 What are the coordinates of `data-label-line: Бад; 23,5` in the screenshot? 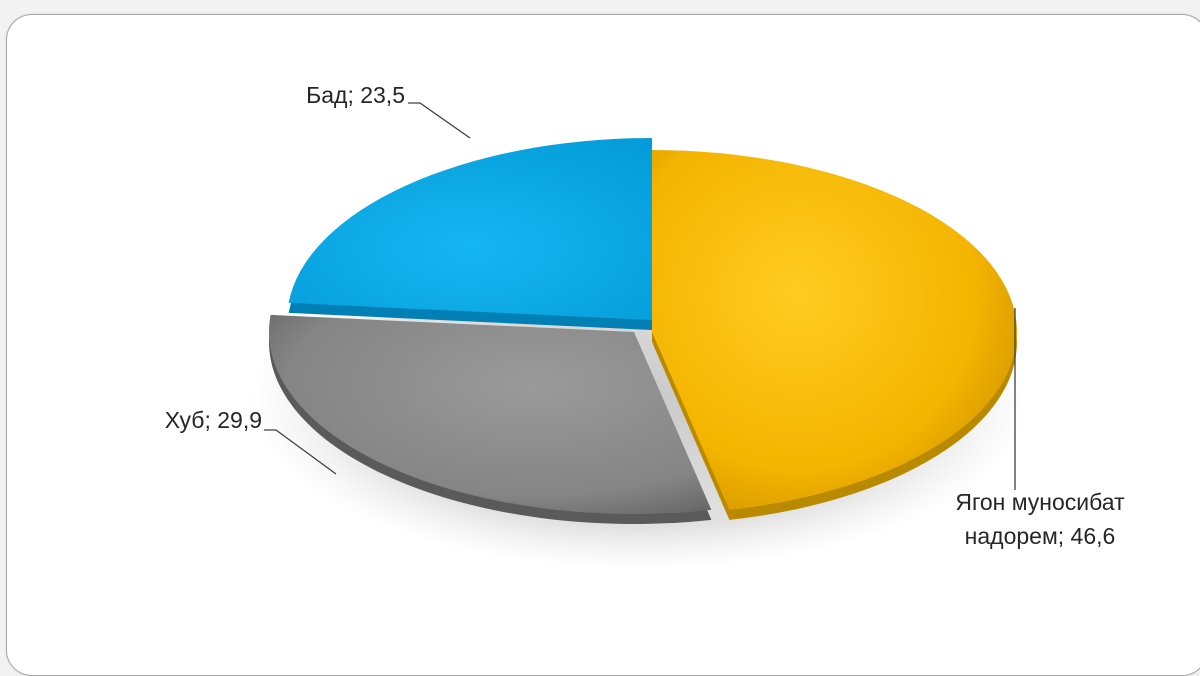 It's located at (355, 95).